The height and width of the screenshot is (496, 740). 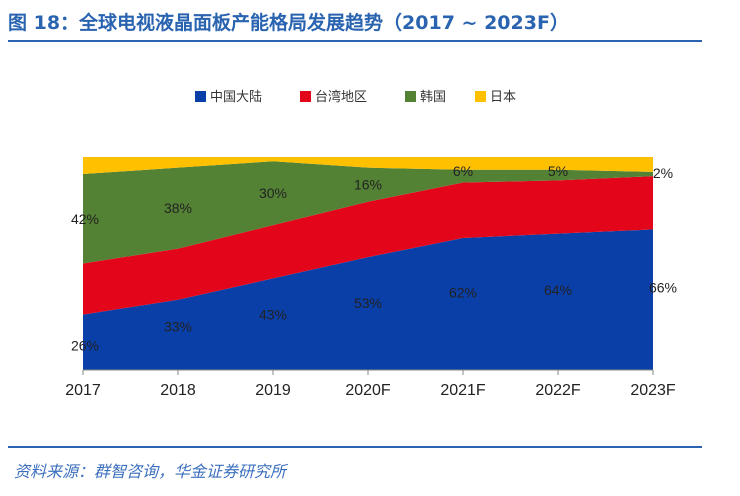 I want to click on data-label: 26%, so click(x=85, y=346).